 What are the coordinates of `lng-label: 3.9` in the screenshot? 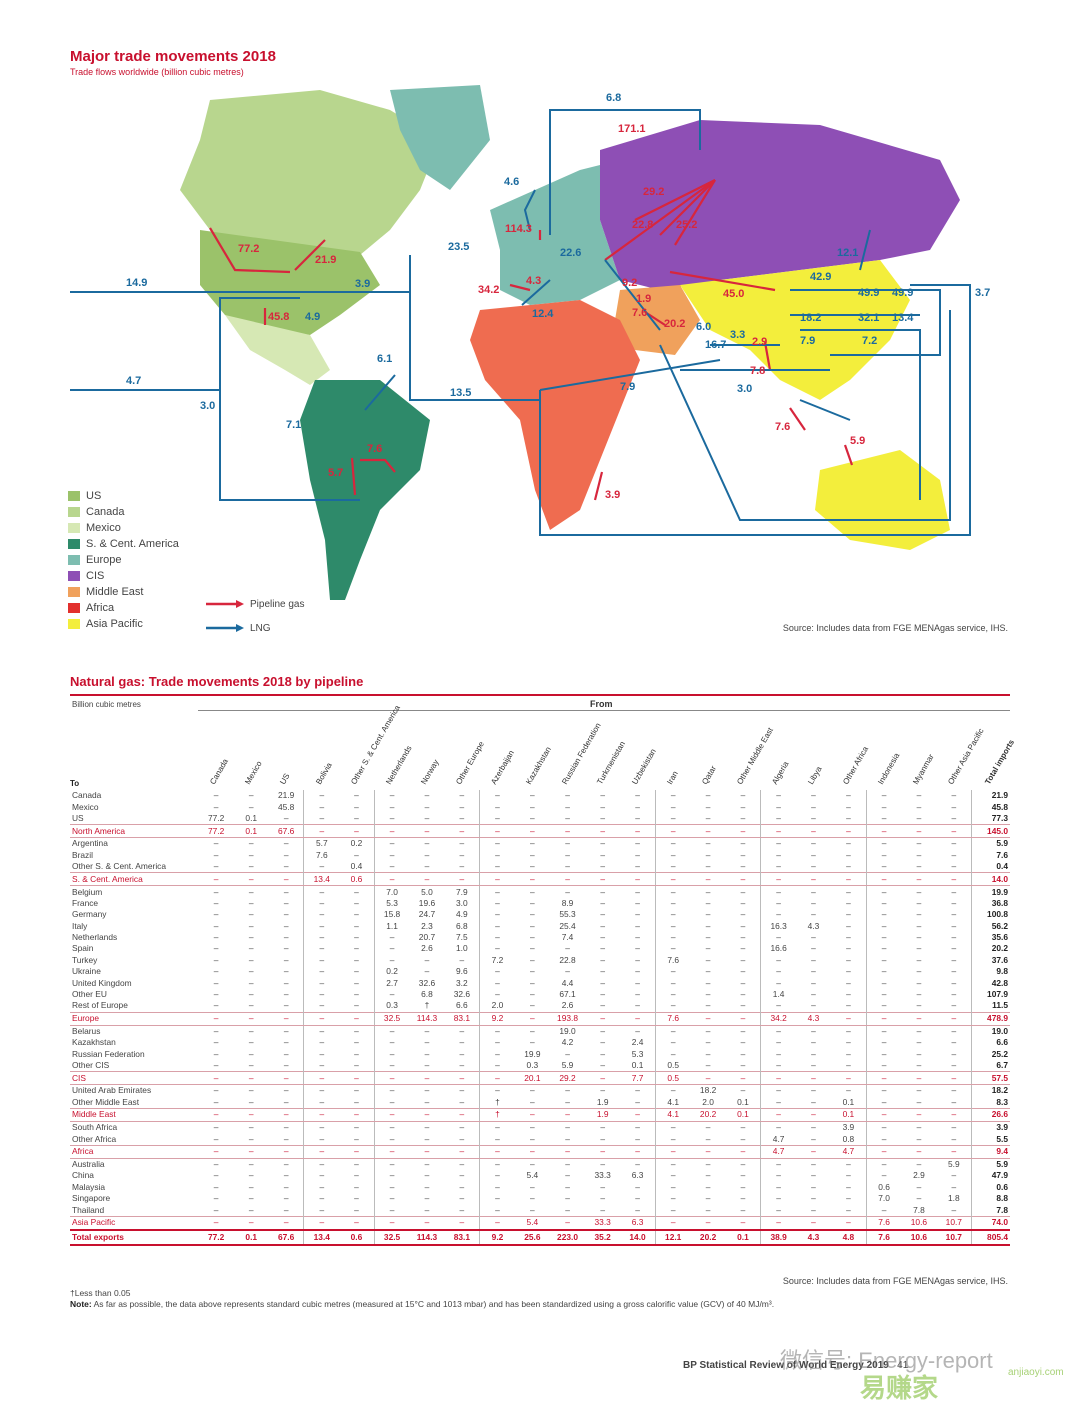 It's located at (362, 284).